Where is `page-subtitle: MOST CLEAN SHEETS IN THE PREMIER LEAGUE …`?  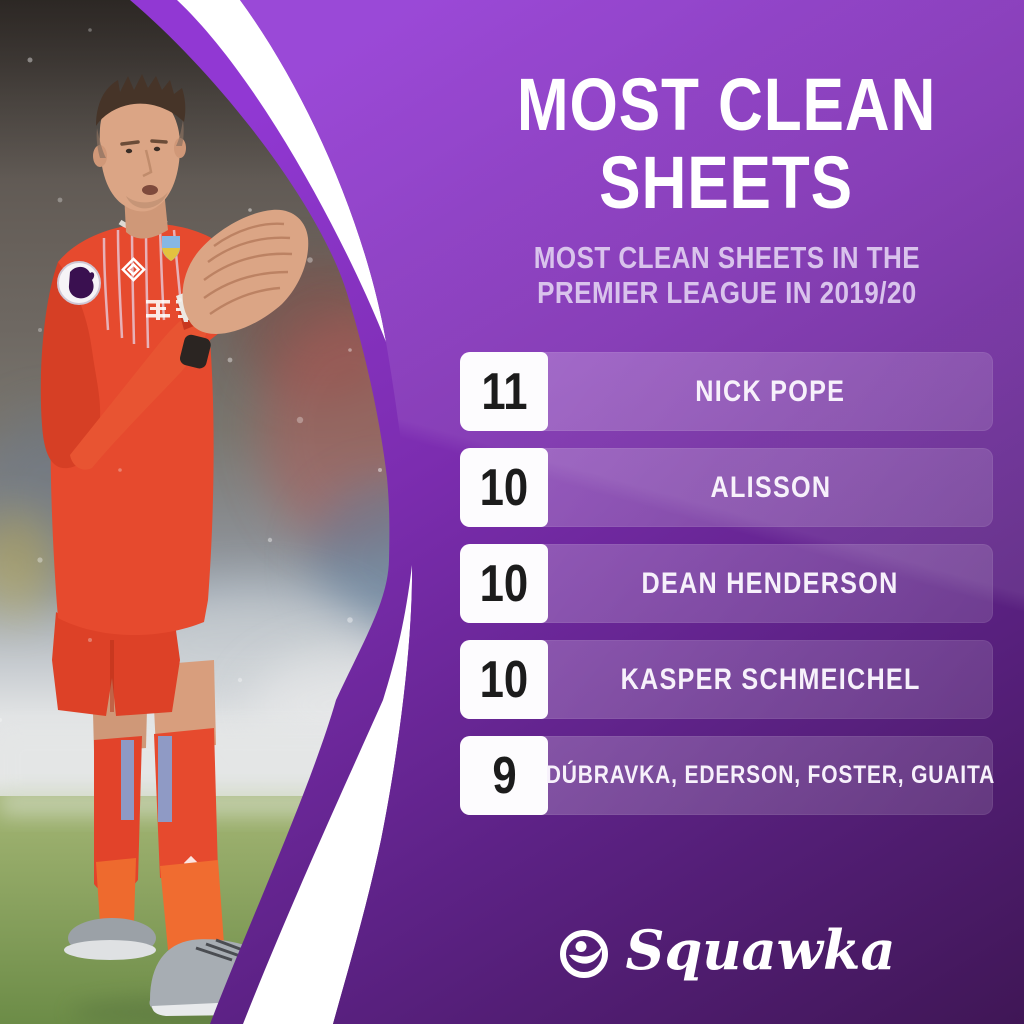 page-subtitle: MOST CLEAN SHEETS IN THE PREMIER LEAGUE … is located at coordinates (726, 275).